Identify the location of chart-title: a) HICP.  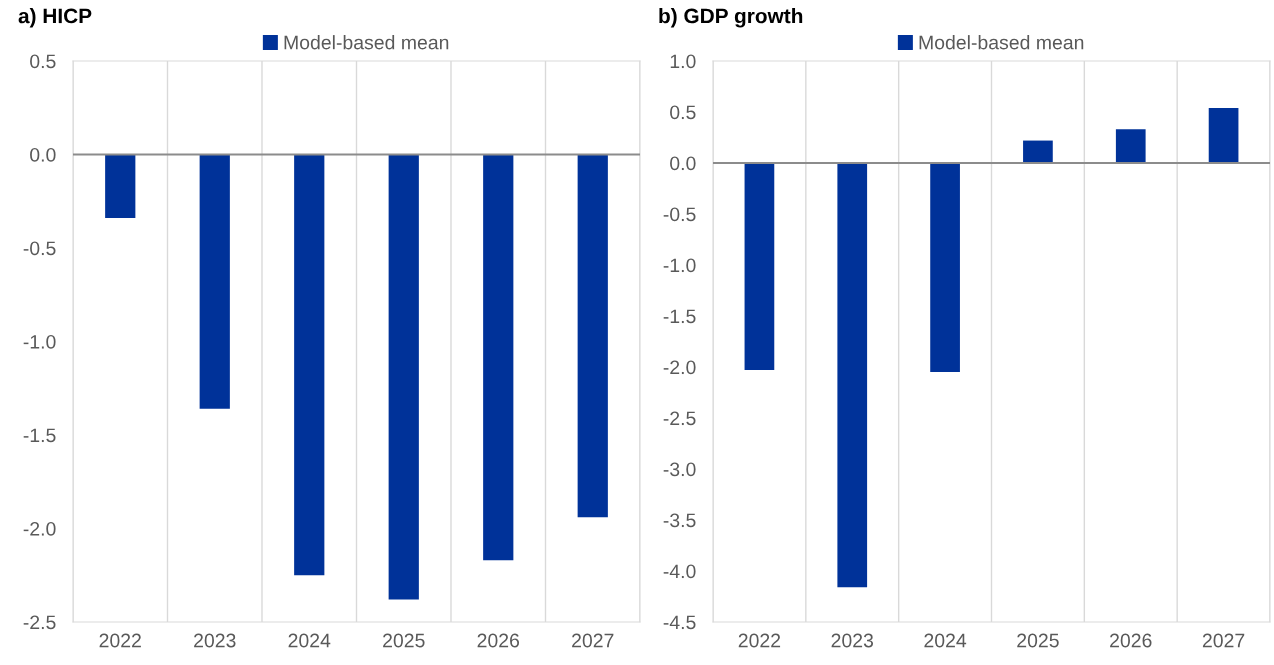
(55, 18).